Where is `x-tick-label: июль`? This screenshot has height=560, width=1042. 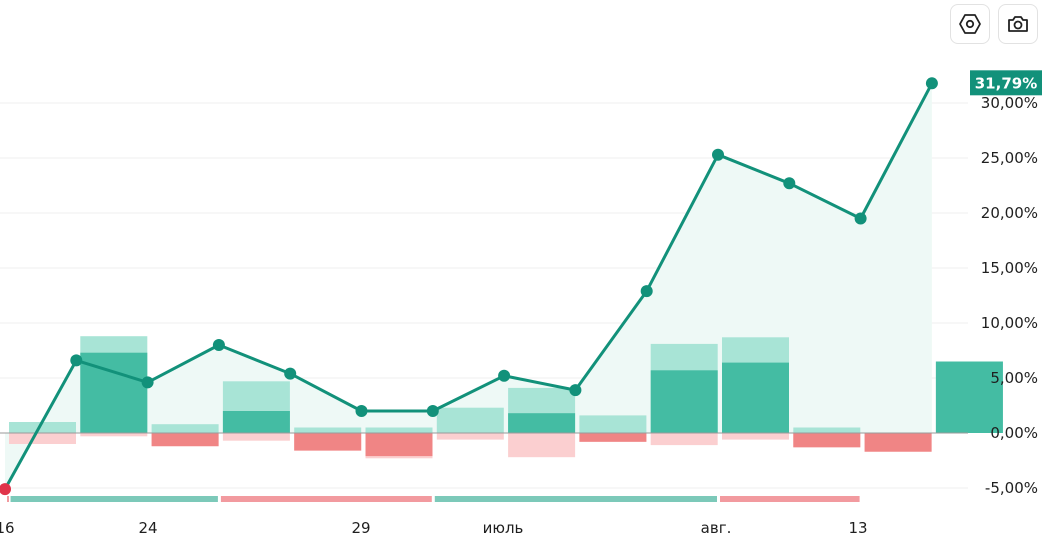 x-tick-label: июль is located at coordinates (503, 528).